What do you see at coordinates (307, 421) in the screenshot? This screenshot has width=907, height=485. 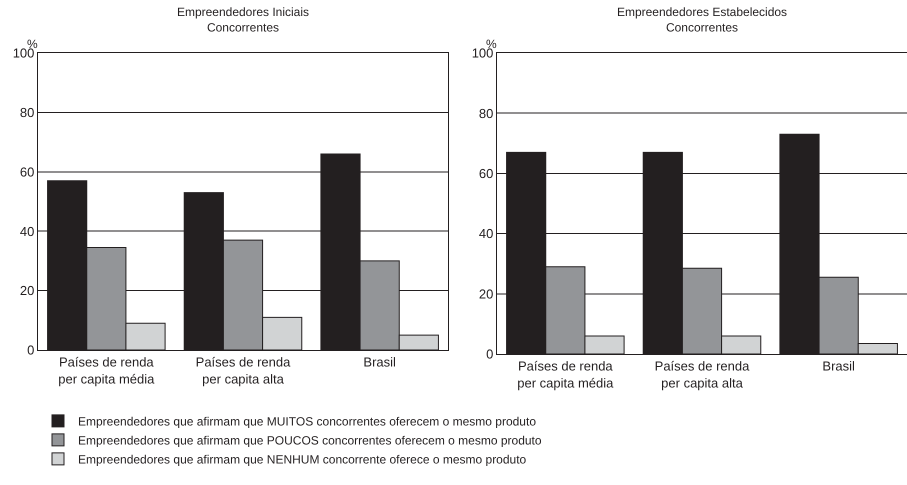 I see `legend-label: Empreendedores que afirmam que MUITOS concorrentes oferecem o mesmo produto` at bounding box center [307, 421].